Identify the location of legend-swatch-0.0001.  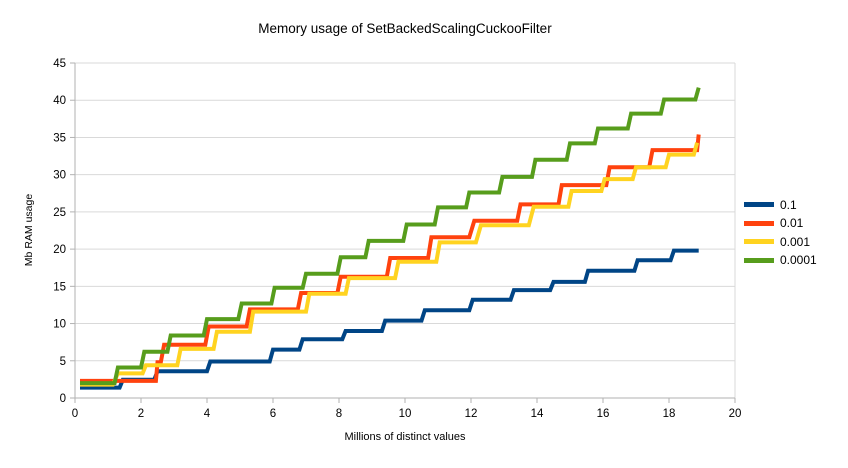
(759, 260).